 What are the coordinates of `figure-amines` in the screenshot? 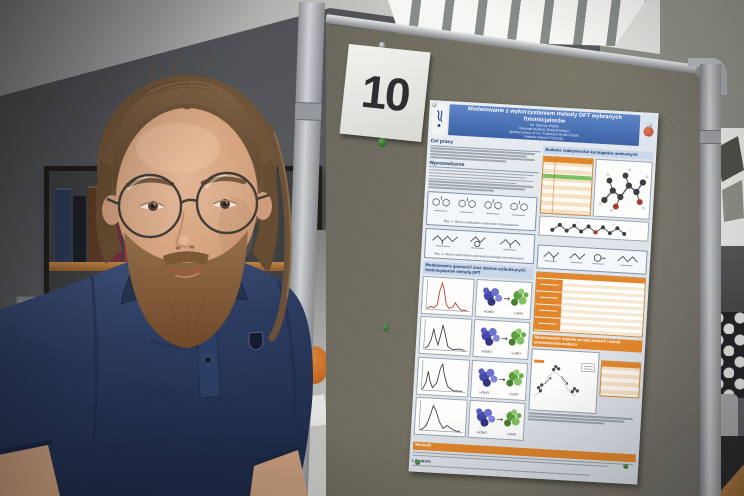 It's located at (592, 260).